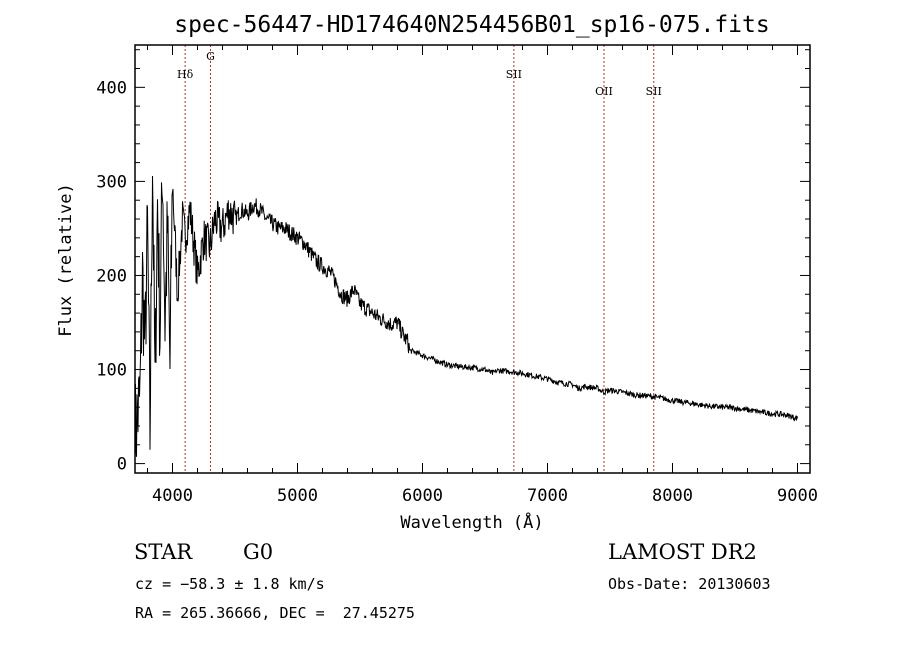 The image size is (900, 649). What do you see at coordinates (111, 88) in the screenshot?
I see `y-tick-label: 400` at bounding box center [111, 88].